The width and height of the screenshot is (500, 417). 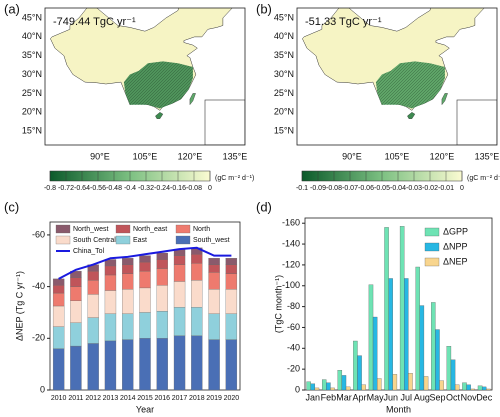 I want to click on lat-label: 15°N, so click(x=284, y=130).